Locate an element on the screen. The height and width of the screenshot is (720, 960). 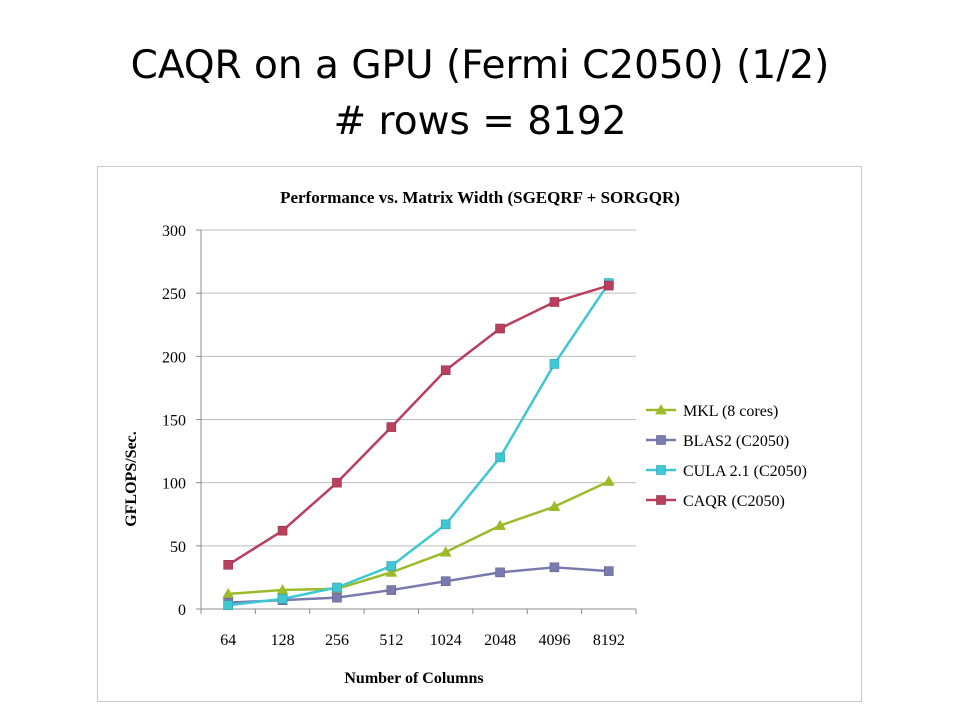
y-tick-label: 100 is located at coordinates (174, 484).